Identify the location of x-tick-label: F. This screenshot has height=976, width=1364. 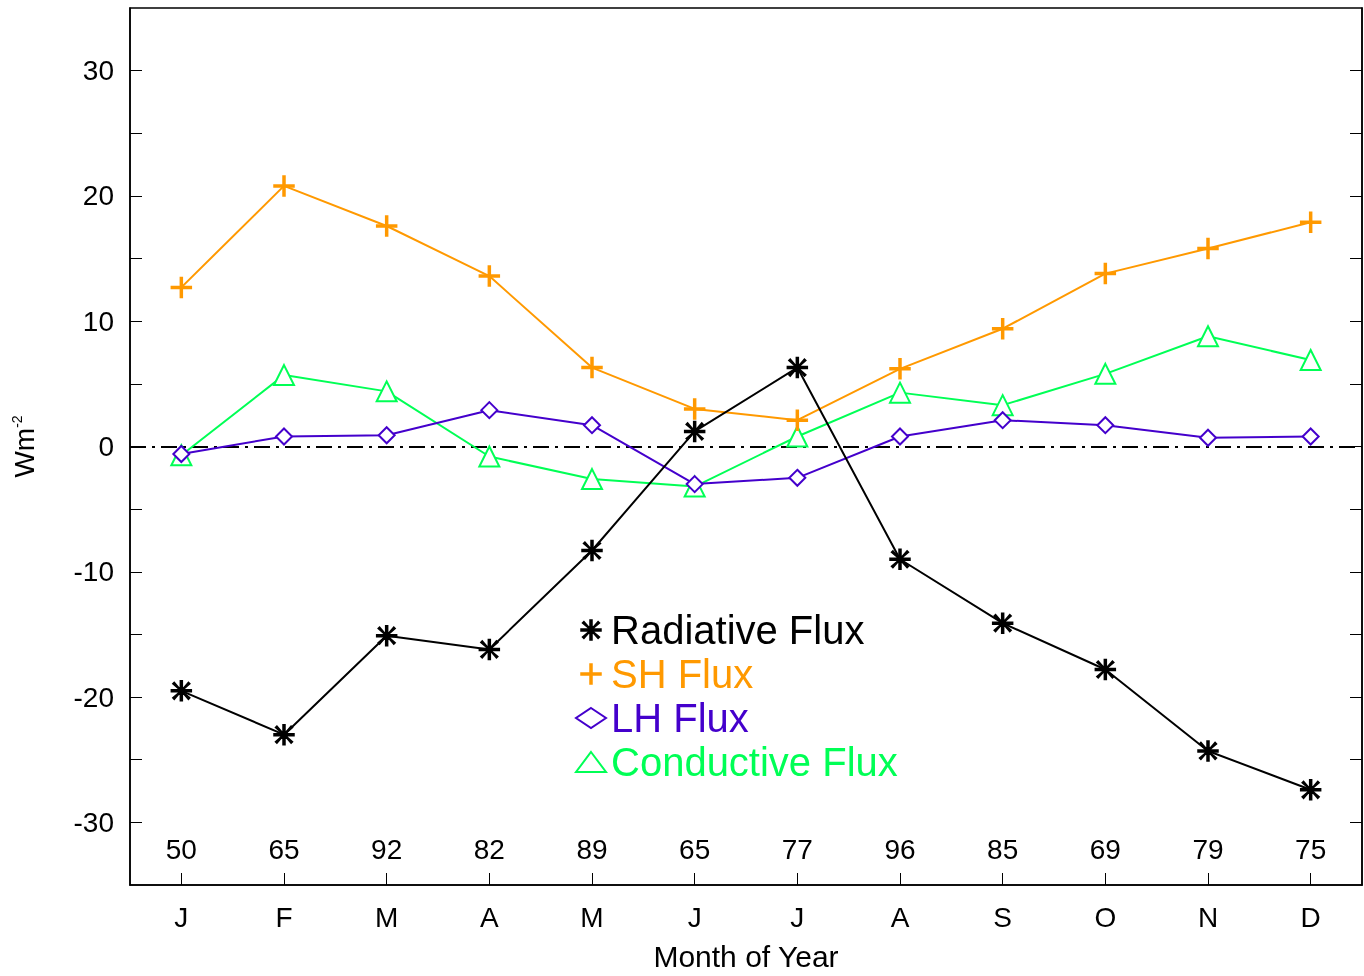
(284, 917).